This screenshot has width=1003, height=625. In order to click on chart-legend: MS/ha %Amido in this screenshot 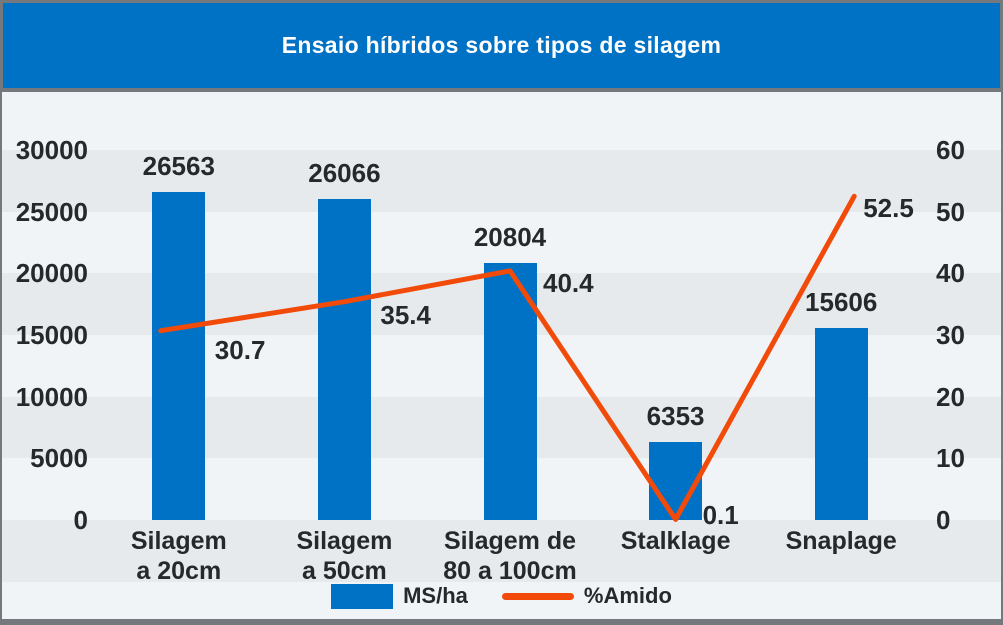, I will do `click(501, 596)`.